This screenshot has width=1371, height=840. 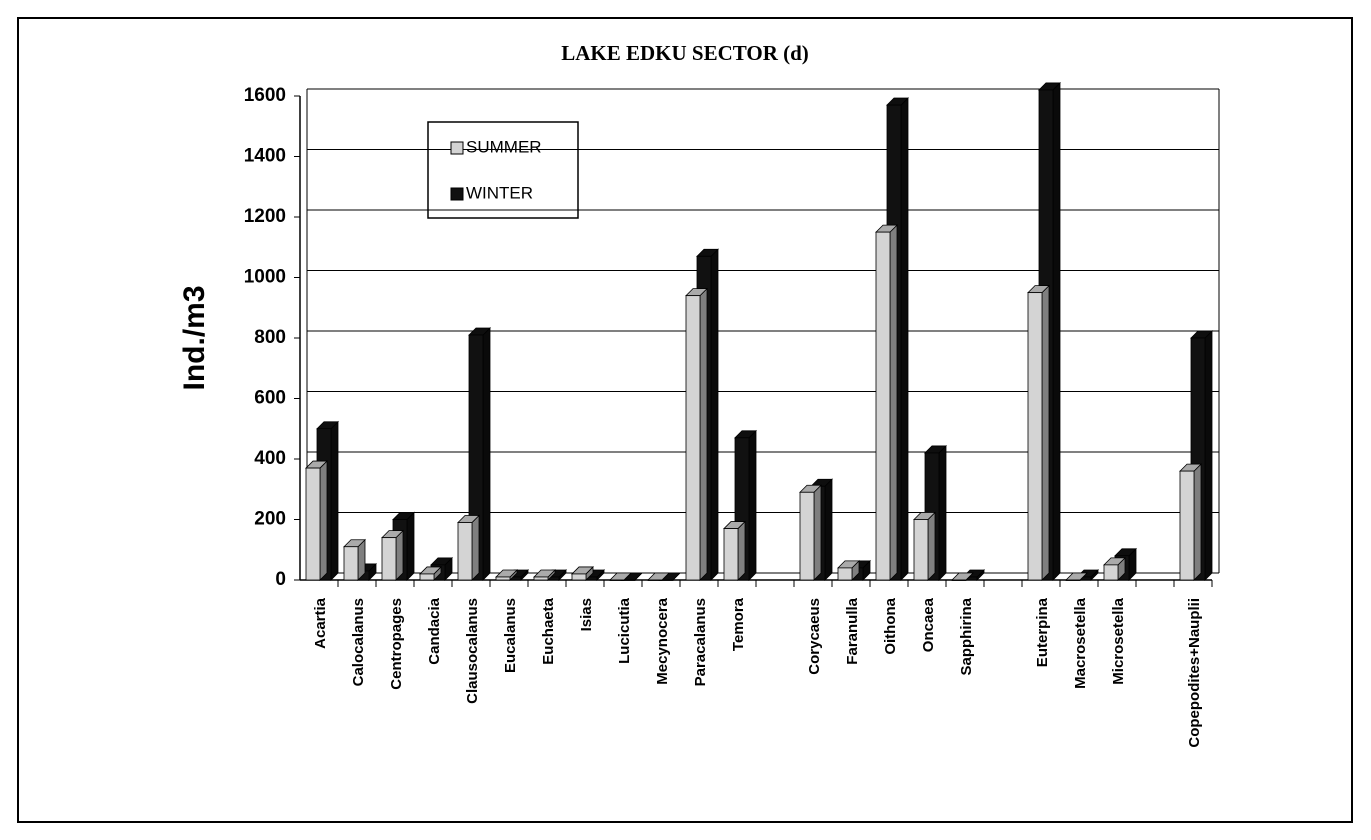 I want to click on x-tick-label: Mecynocera, so click(x=662, y=640).